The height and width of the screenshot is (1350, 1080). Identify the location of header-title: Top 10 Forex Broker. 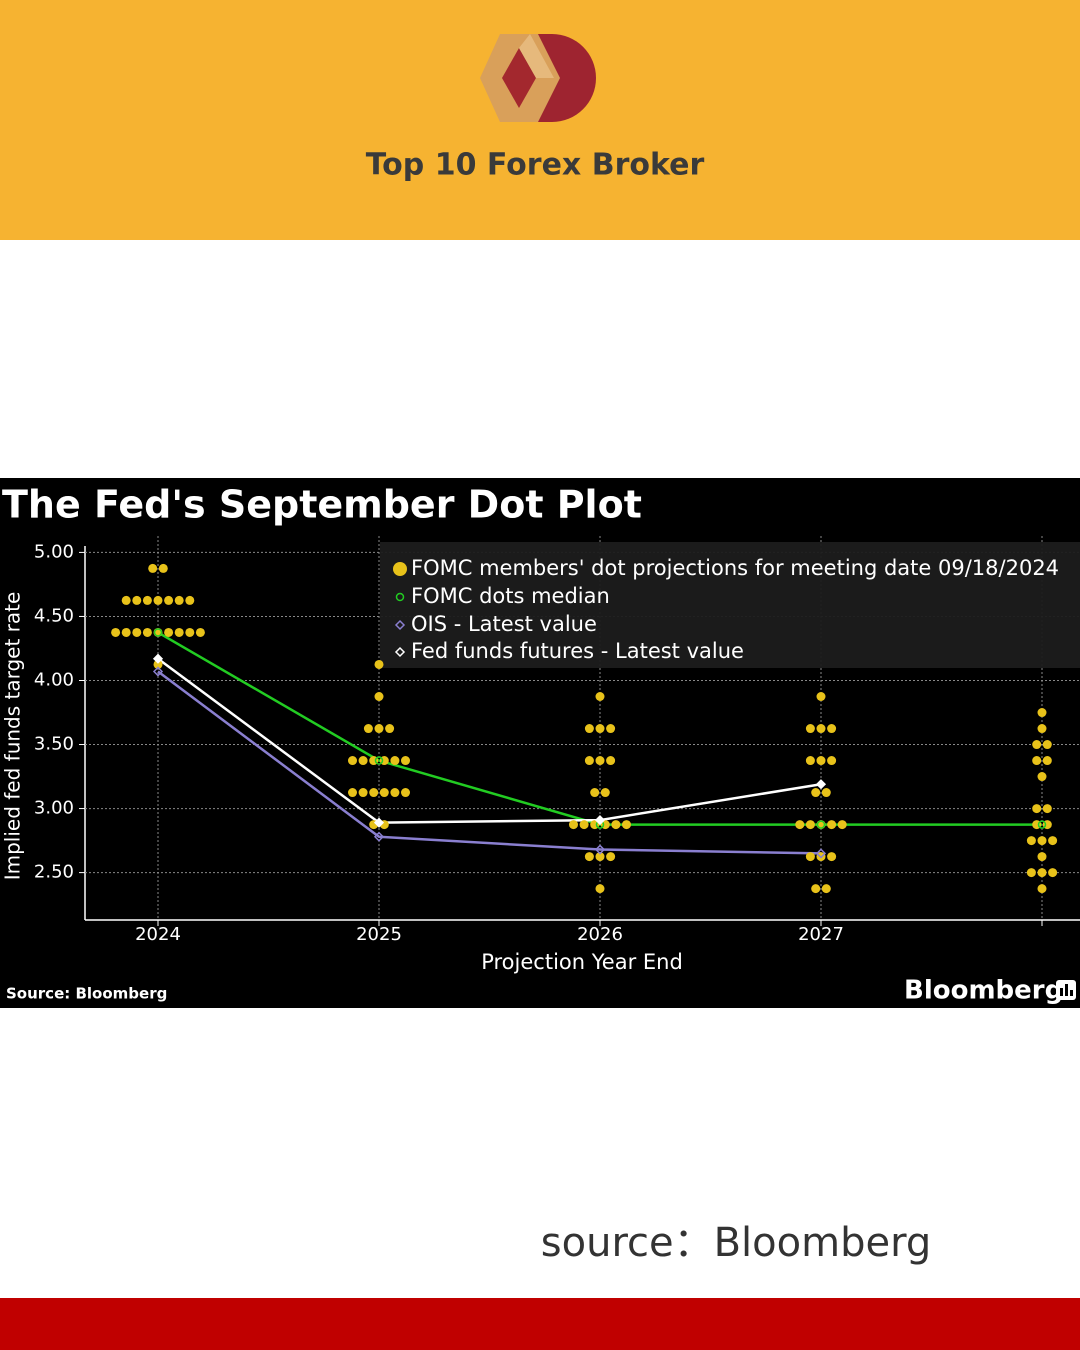
(535, 165).